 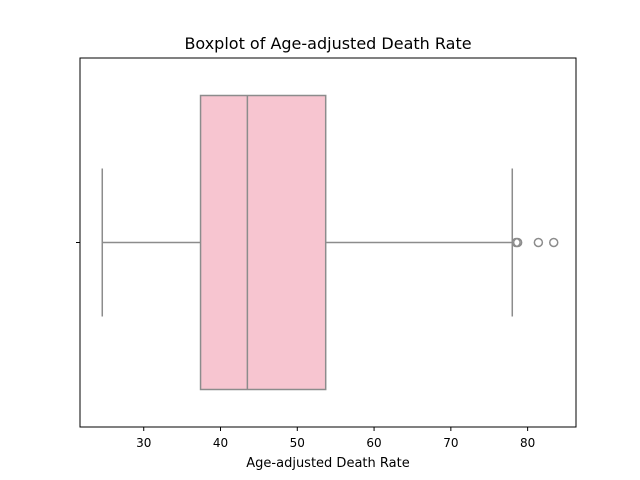 I want to click on chart-title: Boxplot of Age-adjusted Death Rate, so click(x=327, y=43).